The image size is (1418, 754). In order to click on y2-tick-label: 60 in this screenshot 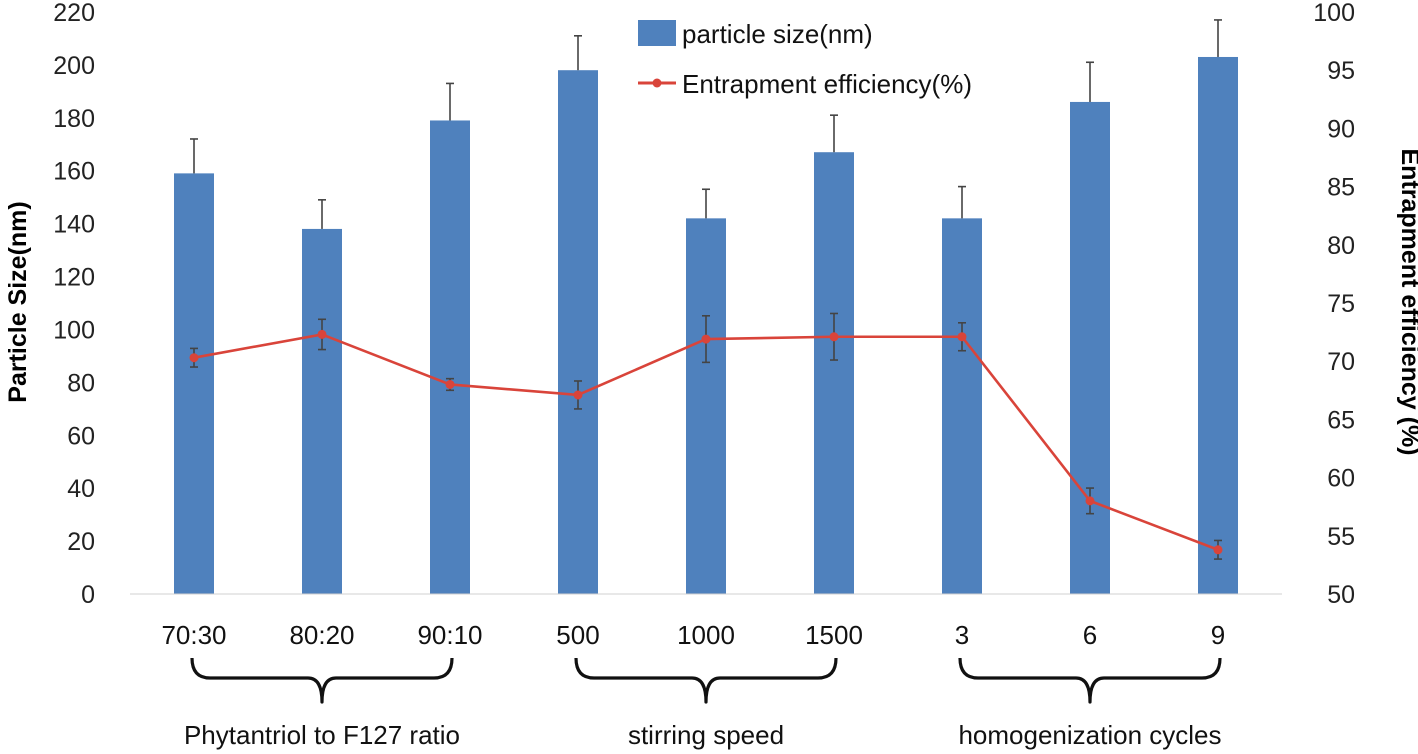, I will do `click(1341, 479)`.